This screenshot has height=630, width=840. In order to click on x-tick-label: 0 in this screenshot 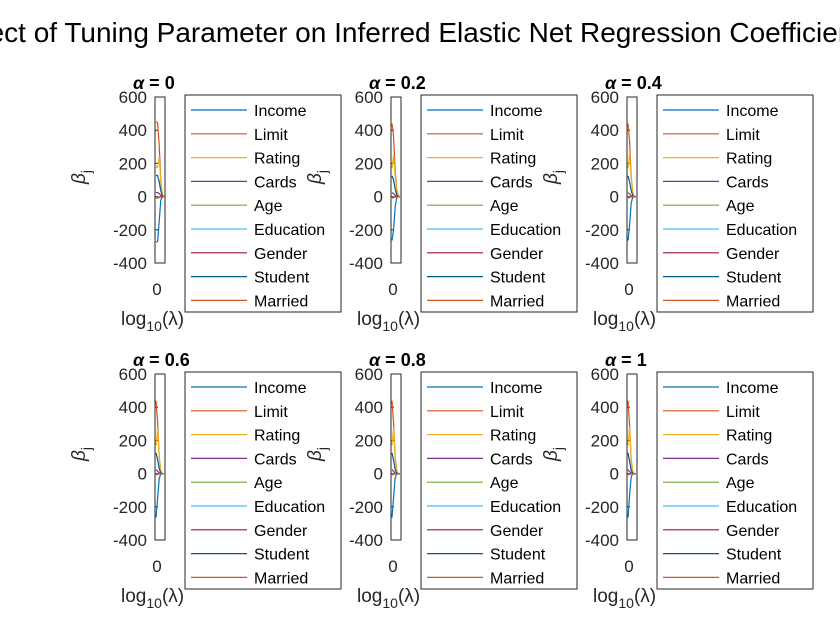, I will do `click(392, 566)`.